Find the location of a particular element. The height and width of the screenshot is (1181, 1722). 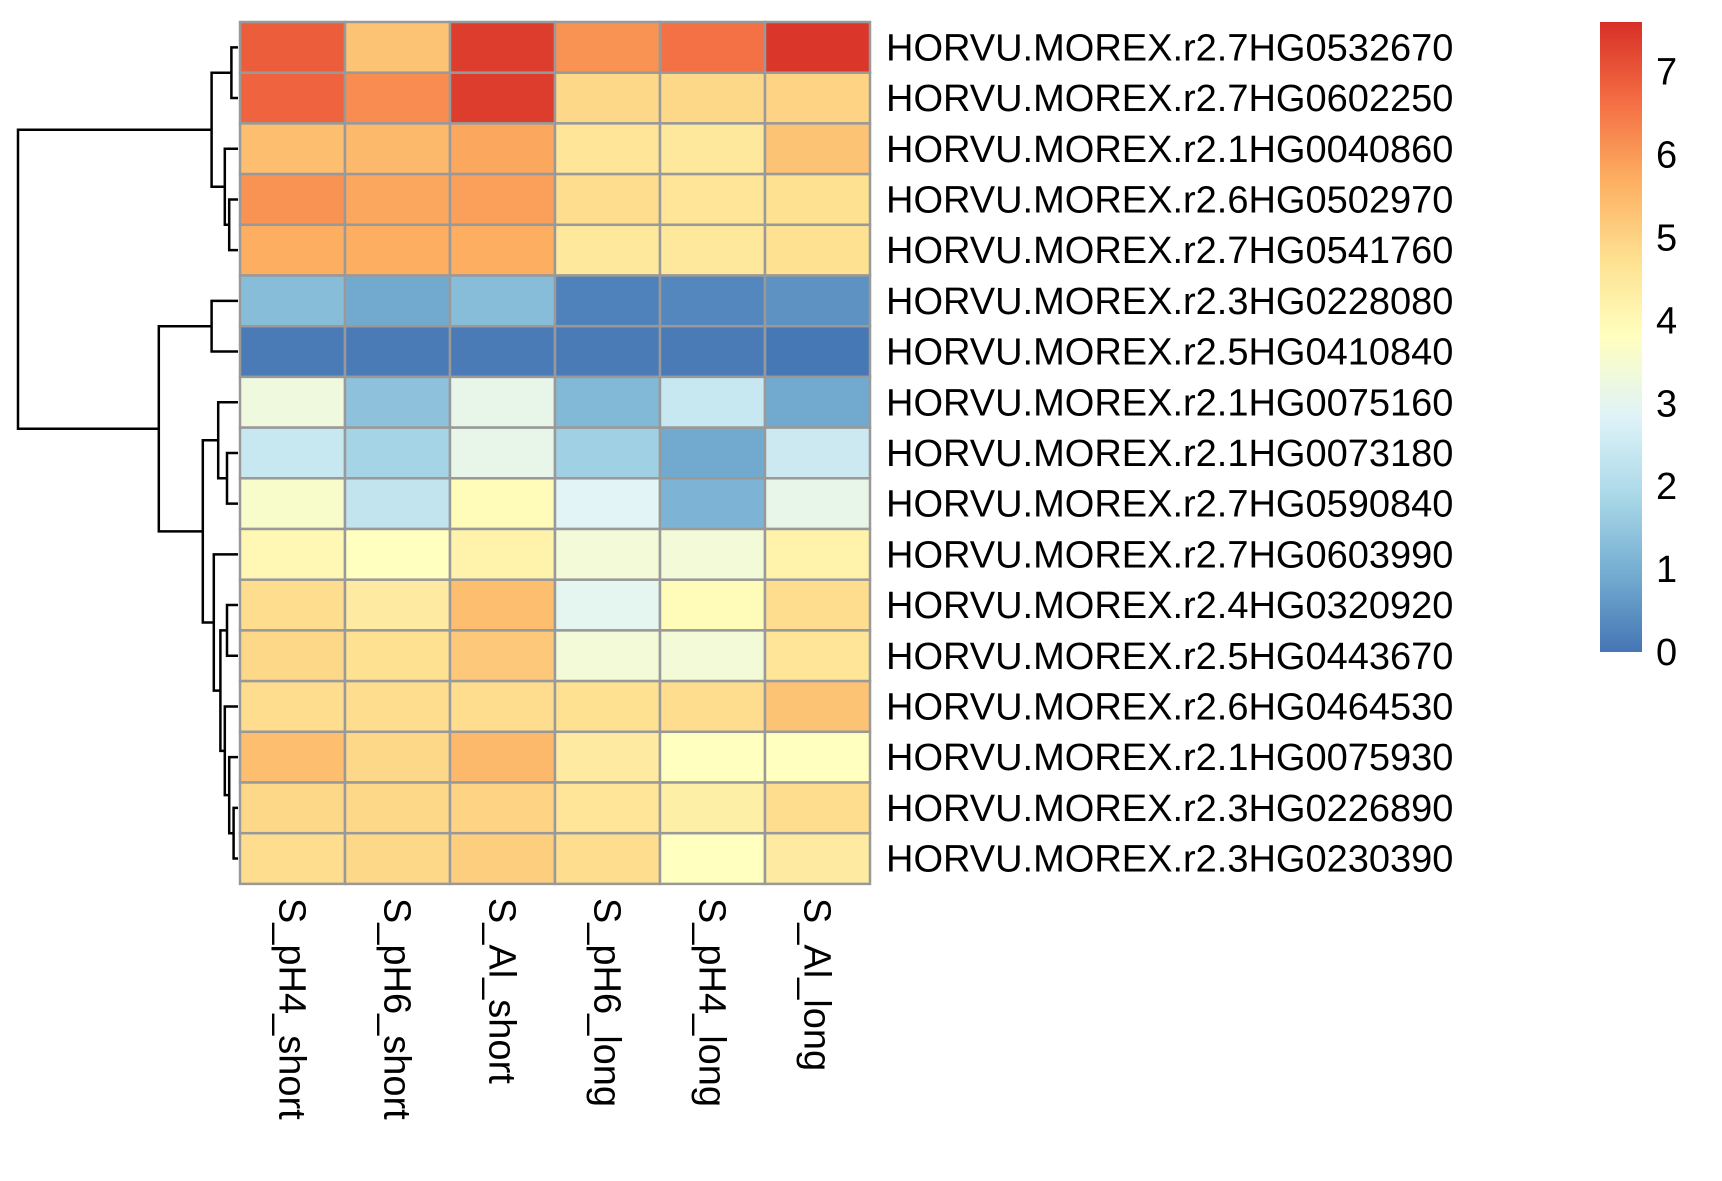

legend-tick-label: 7 is located at coordinates (1666, 73).